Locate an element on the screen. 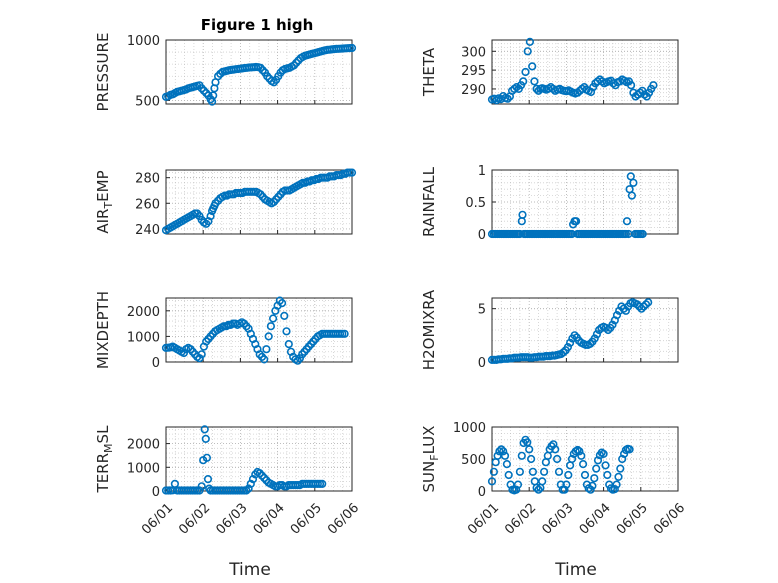 The width and height of the screenshot is (778, 583). y-tick-label: 280 is located at coordinates (147, 179).